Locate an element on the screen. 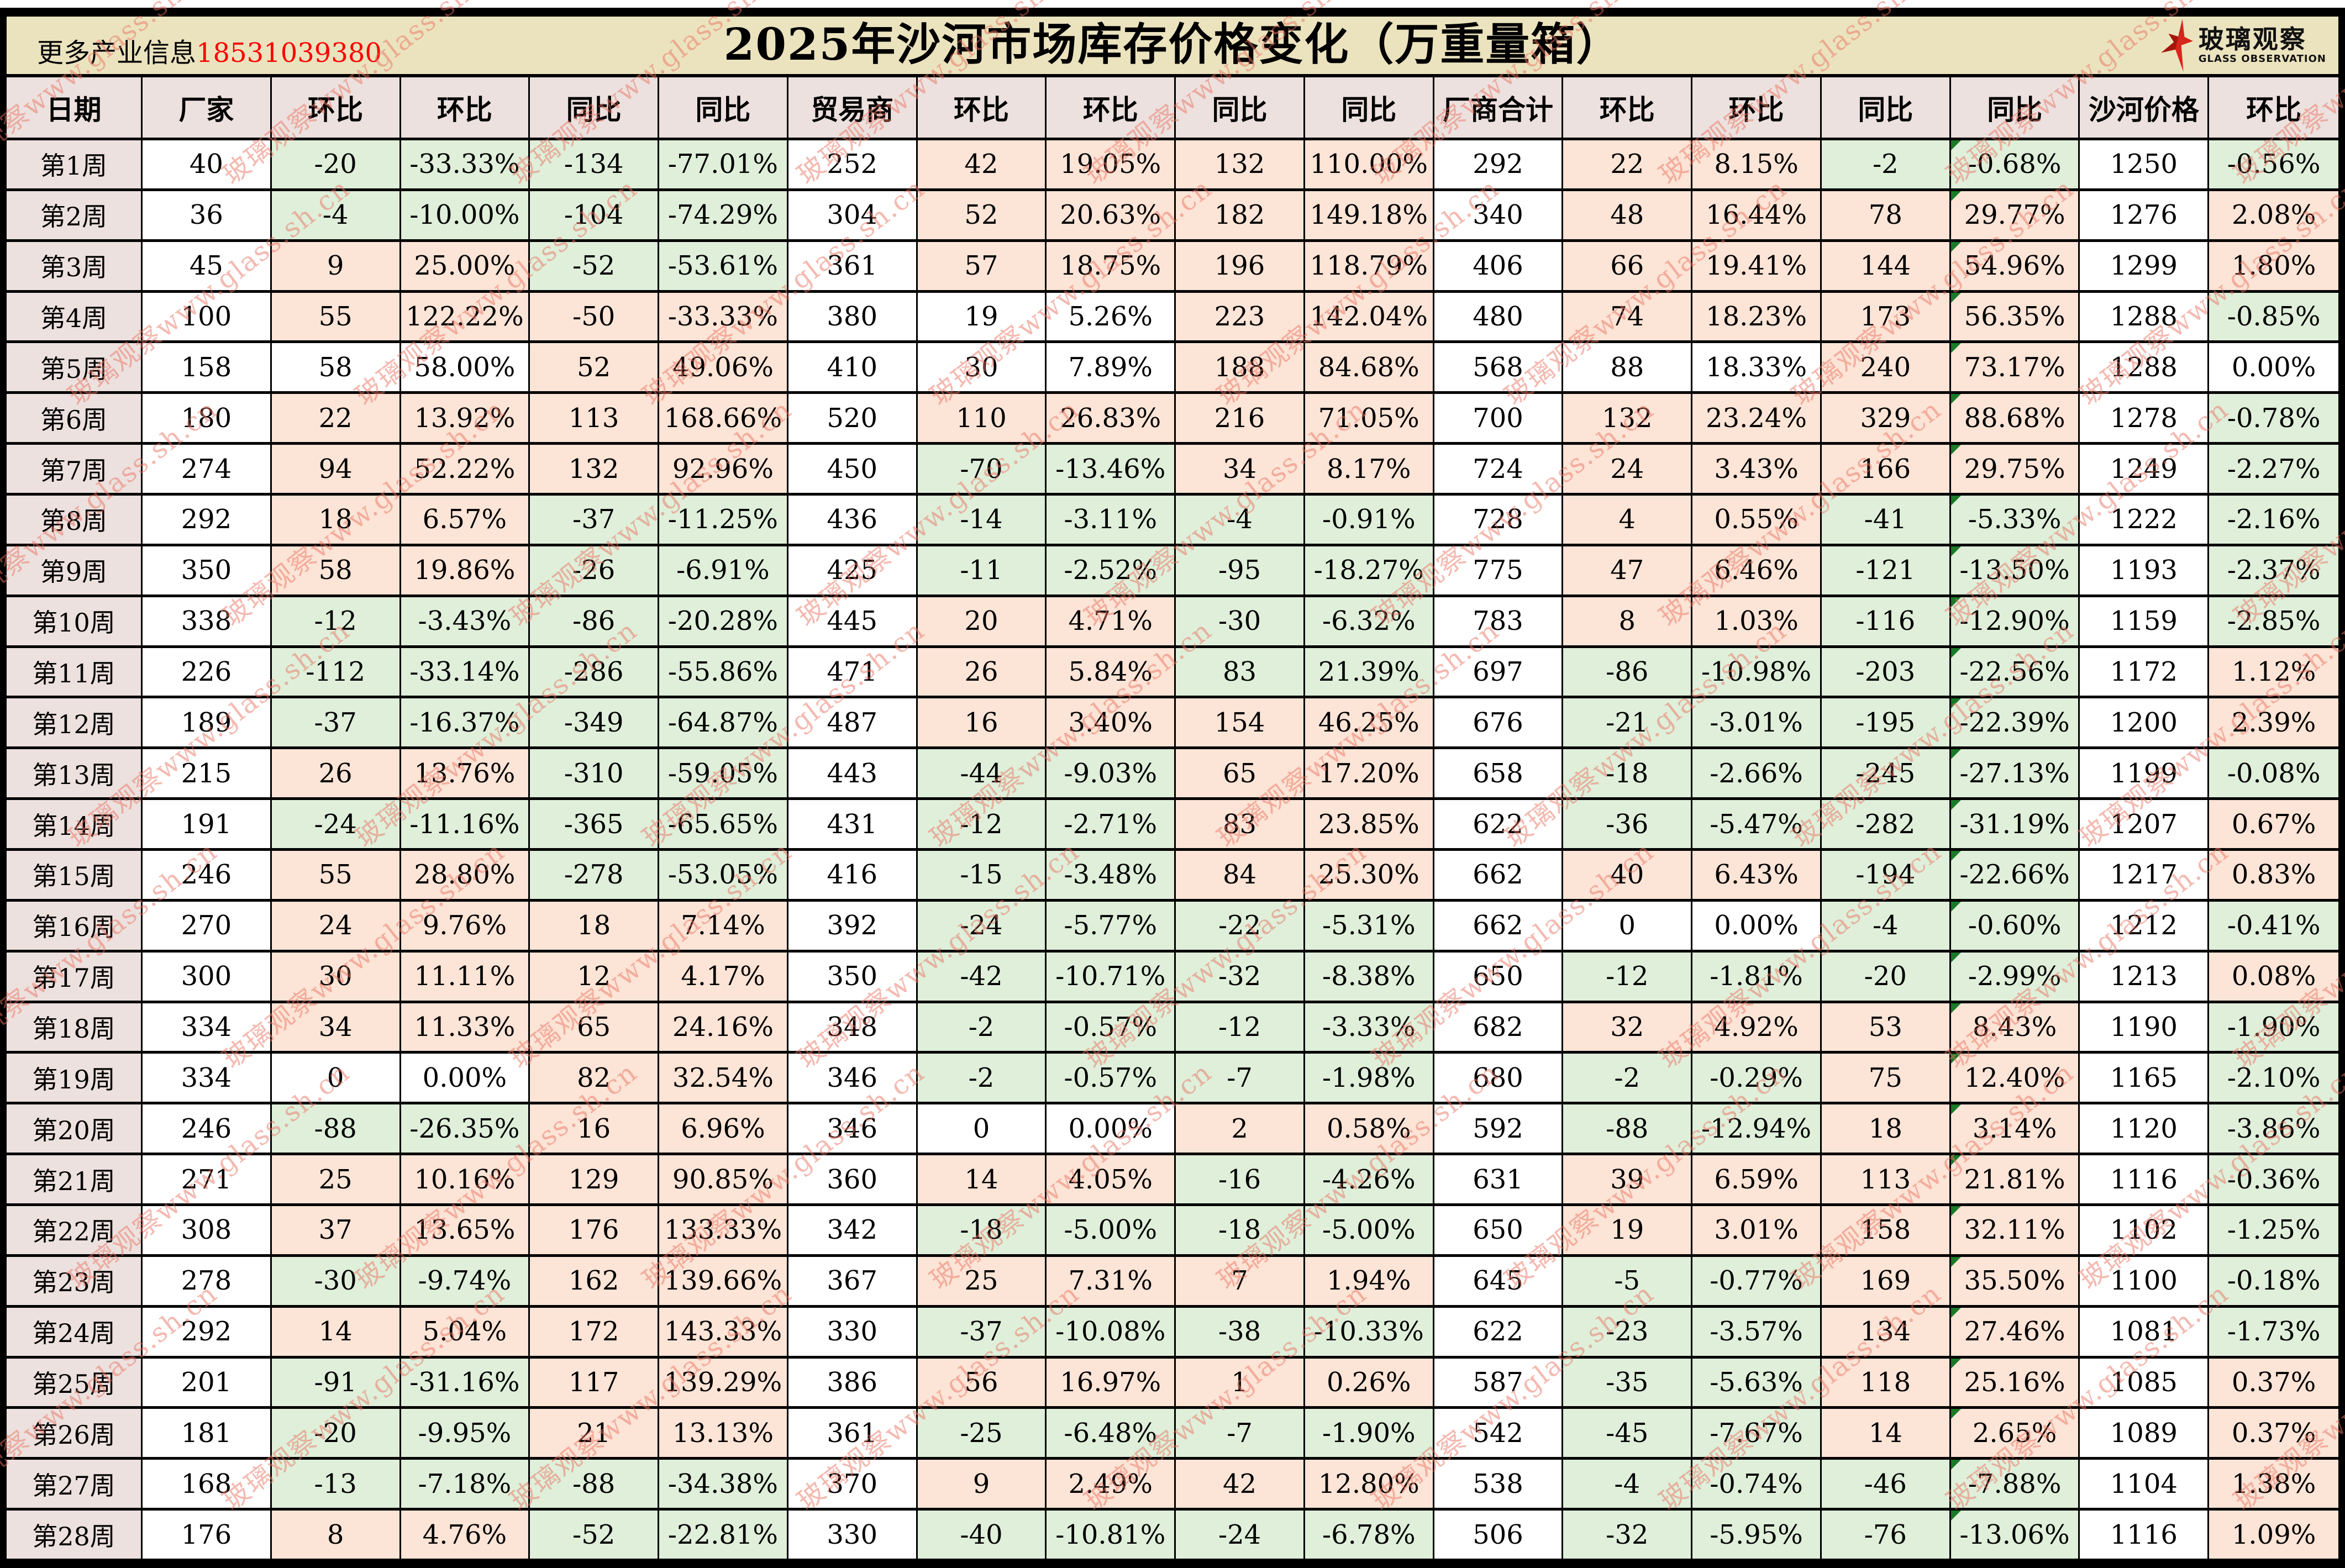 This screenshot has height=1568, width=2345. table-cell: 1288 is located at coordinates (2145, 368).